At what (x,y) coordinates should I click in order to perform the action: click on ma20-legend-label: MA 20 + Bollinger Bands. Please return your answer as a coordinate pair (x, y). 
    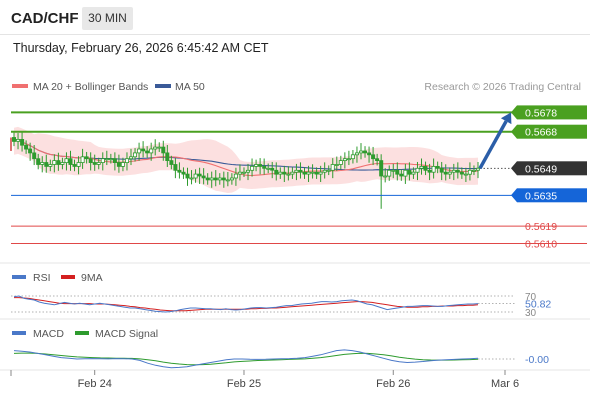
    Looking at the image, I should click on (90, 87).